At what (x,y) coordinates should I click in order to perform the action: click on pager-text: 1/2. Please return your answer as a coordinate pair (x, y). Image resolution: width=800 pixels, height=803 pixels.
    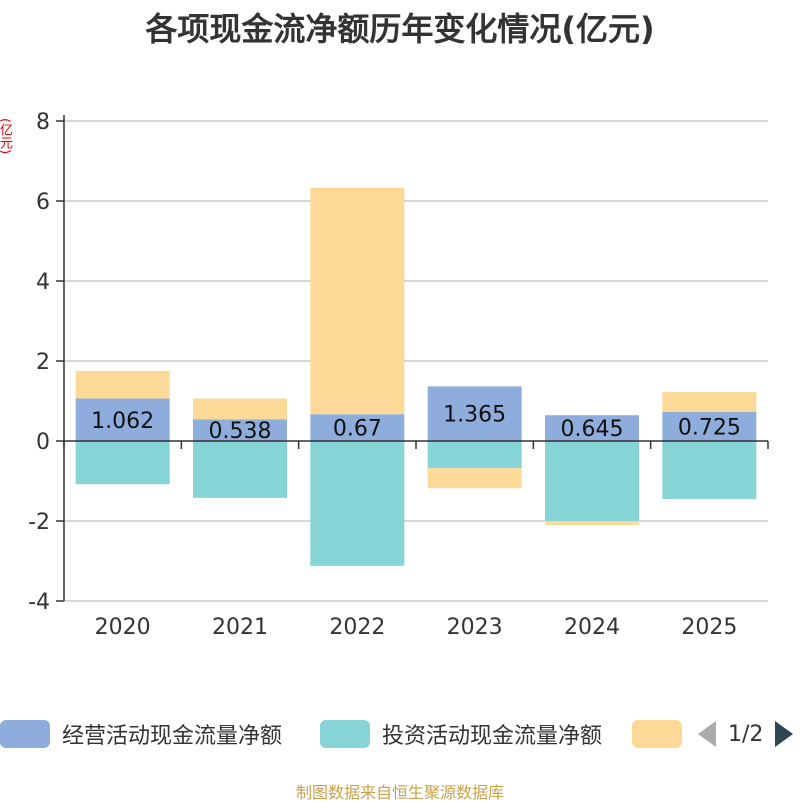
    Looking at the image, I should click on (746, 734).